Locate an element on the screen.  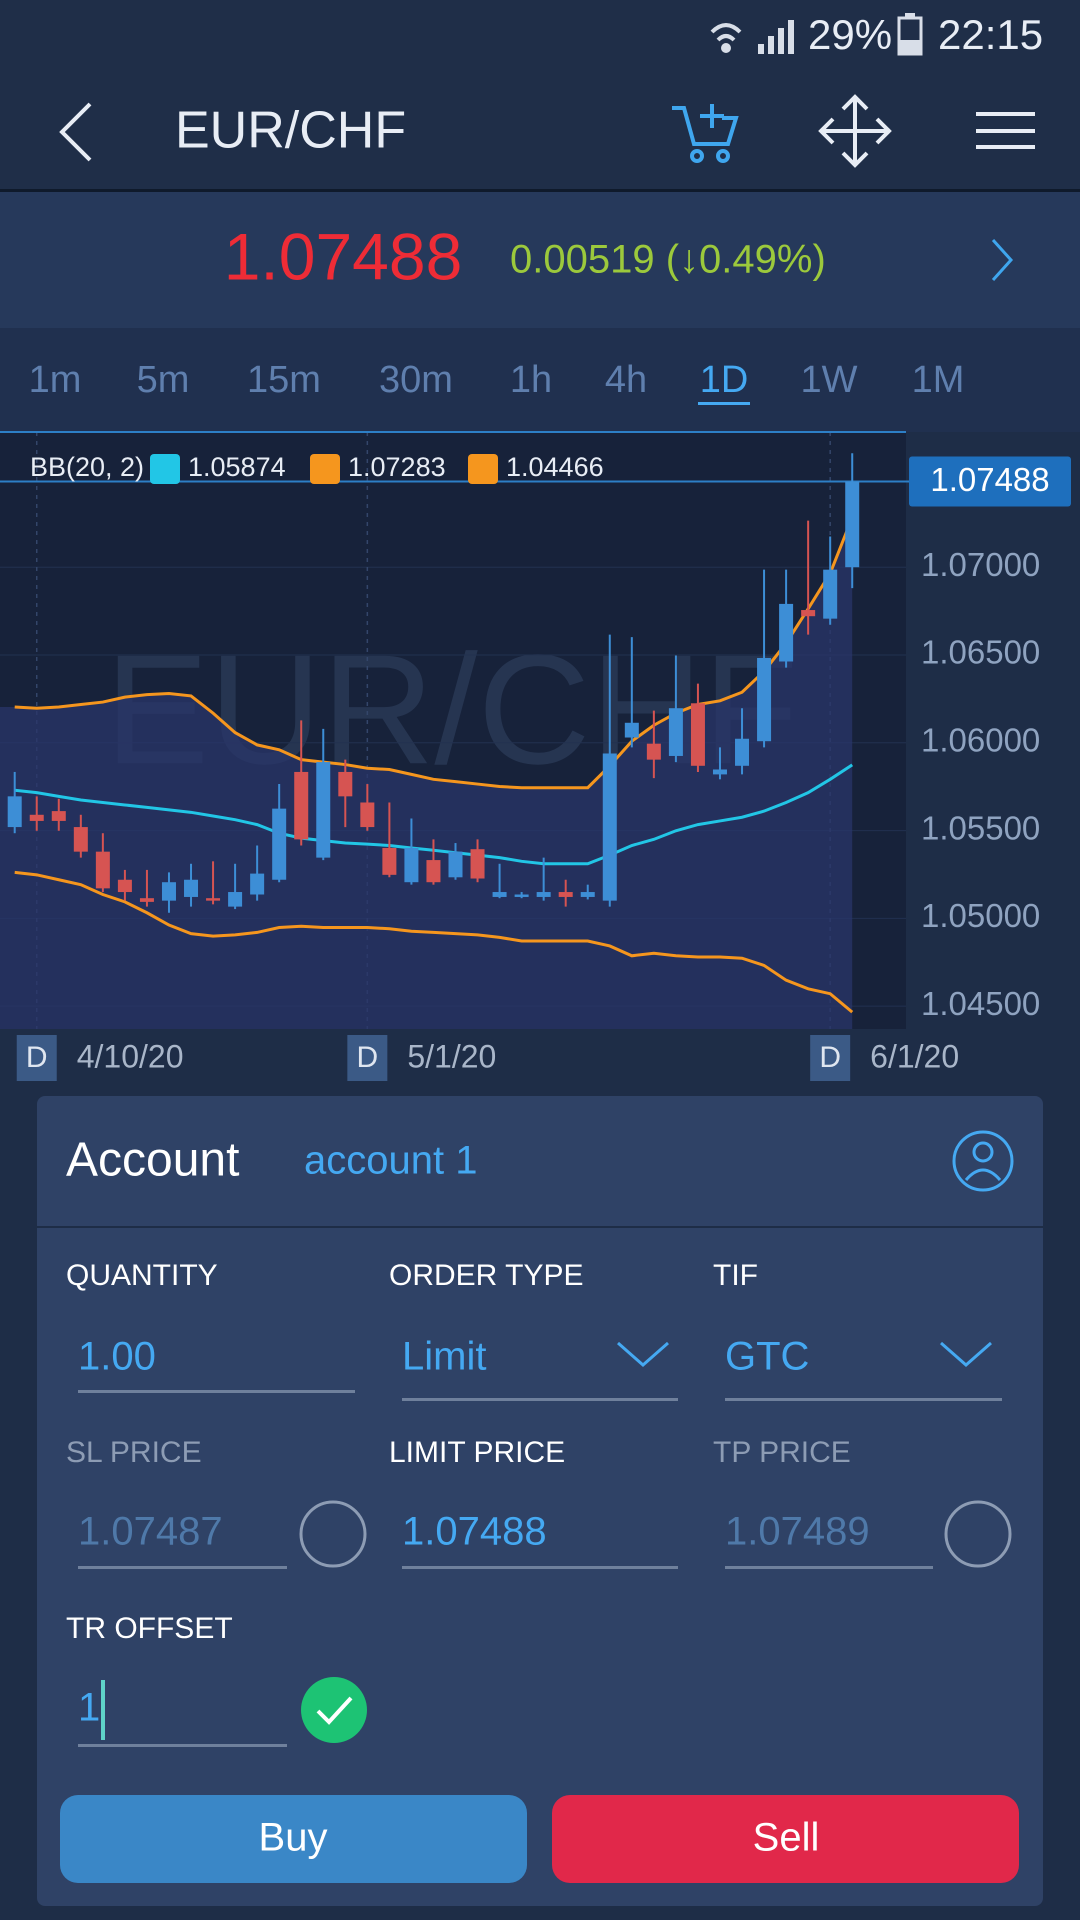
timeframe-option: 15m is located at coordinates (284, 380).